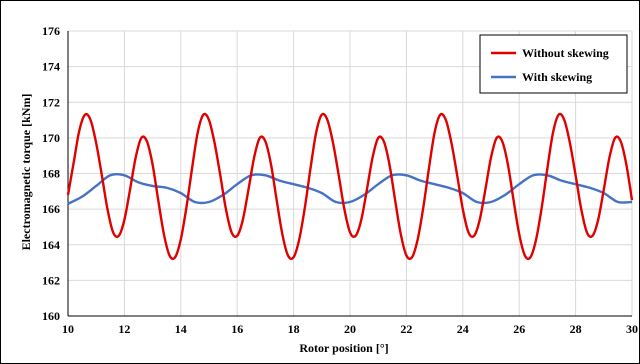 The width and height of the screenshot is (640, 364). I want to click on x-tick-label: 16, so click(237, 329).